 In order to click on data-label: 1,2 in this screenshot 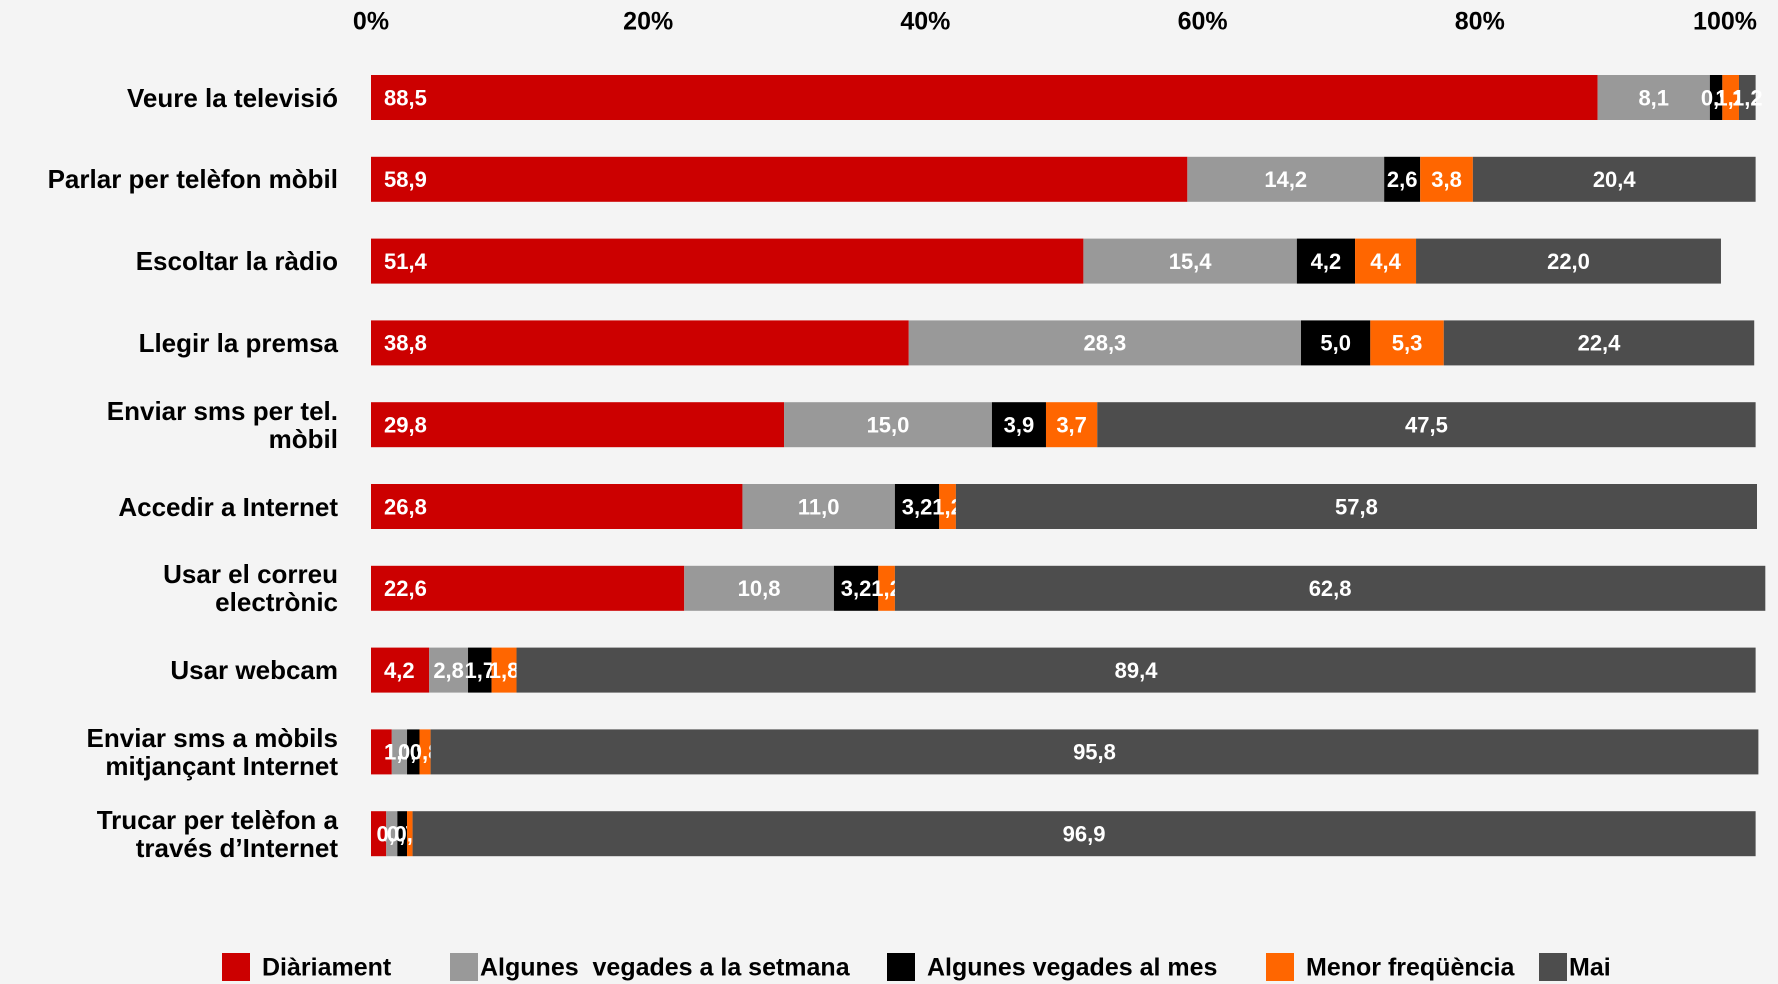, I will do `click(1747, 97)`.